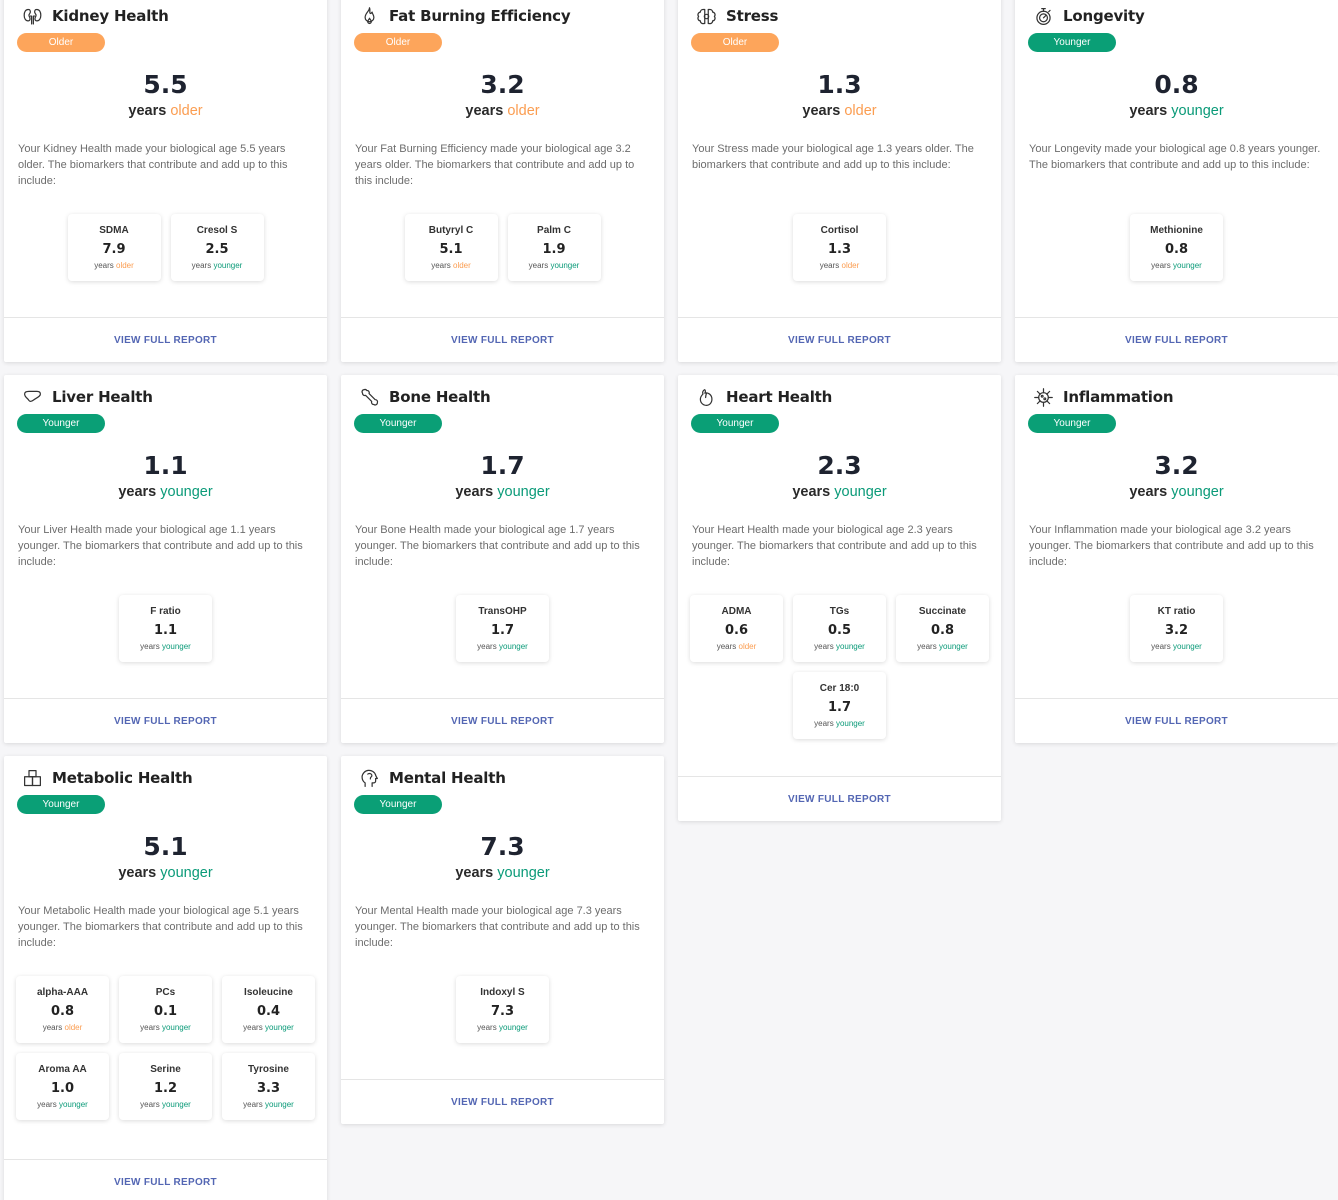 The image size is (1338, 1200). Describe the element at coordinates (62, 1009) in the screenshot. I see `biomarker-card: alpha-AAA 0.8 years older` at that location.